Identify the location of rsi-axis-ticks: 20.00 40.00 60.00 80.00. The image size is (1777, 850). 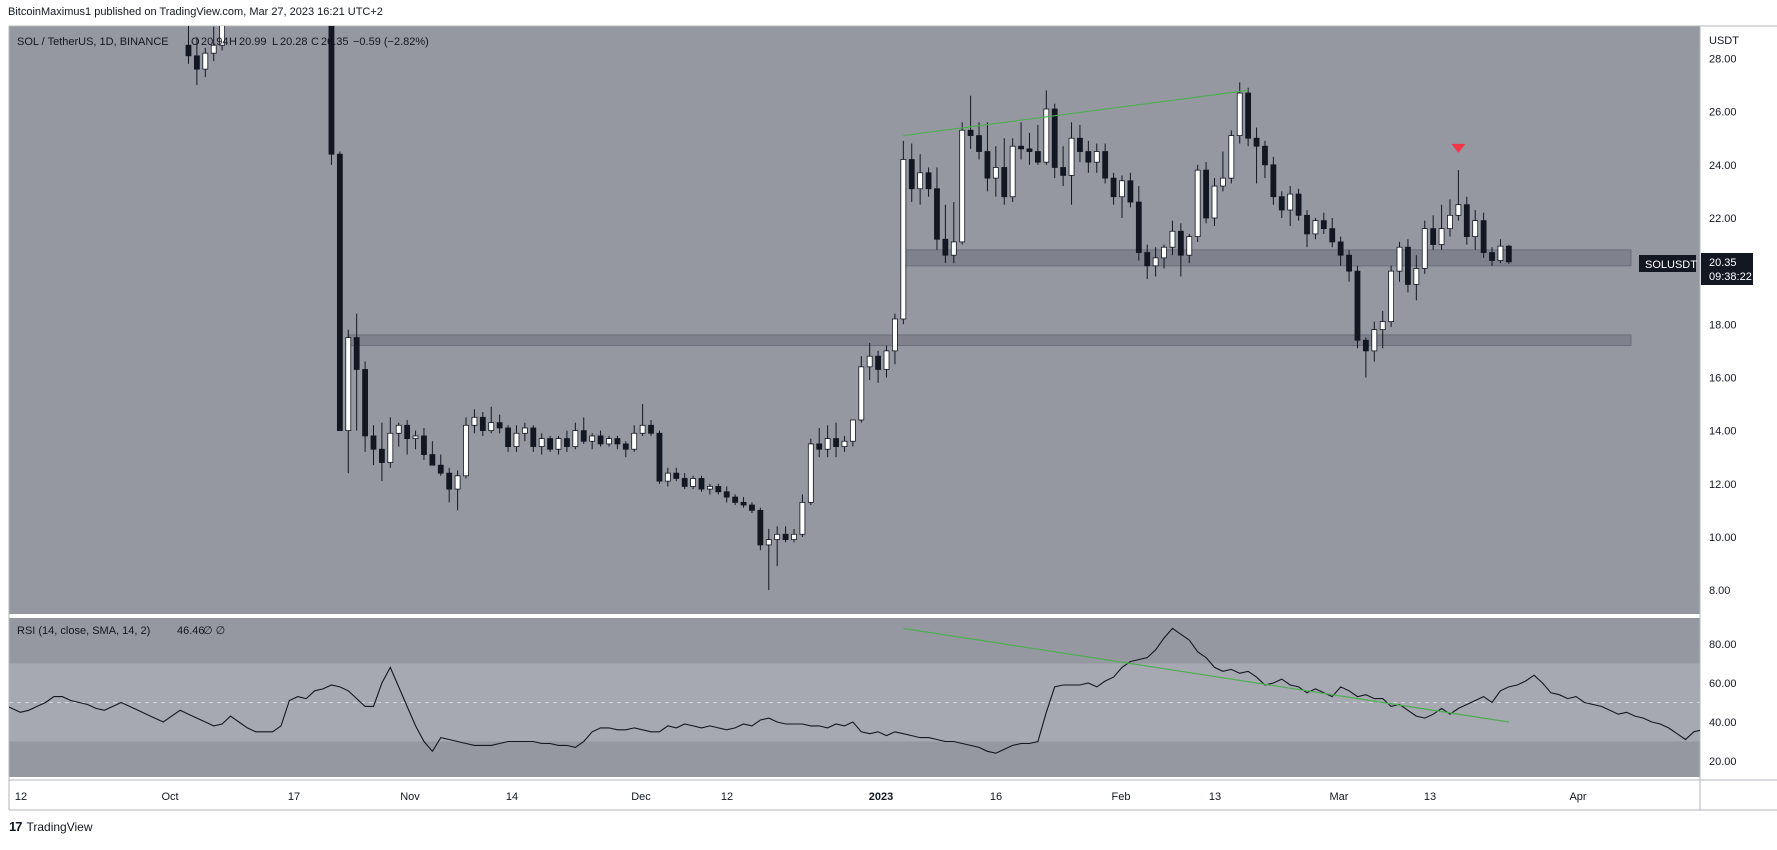
(1723, 703).